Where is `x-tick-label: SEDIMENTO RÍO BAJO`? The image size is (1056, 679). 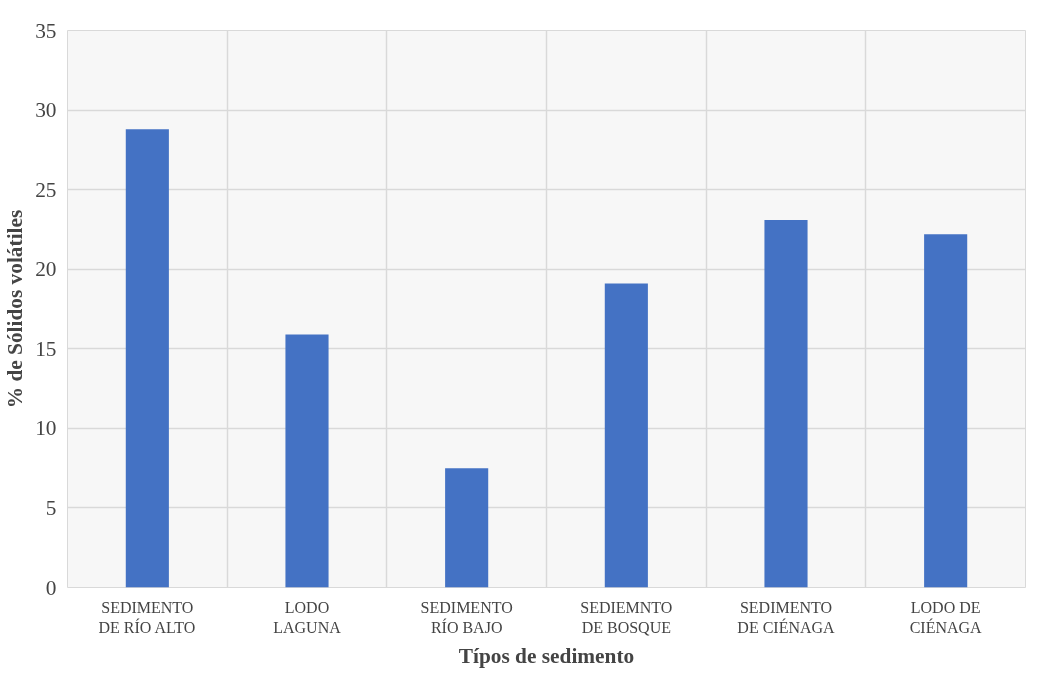
x-tick-label: SEDIMENTO RÍO BAJO is located at coordinates (466, 617).